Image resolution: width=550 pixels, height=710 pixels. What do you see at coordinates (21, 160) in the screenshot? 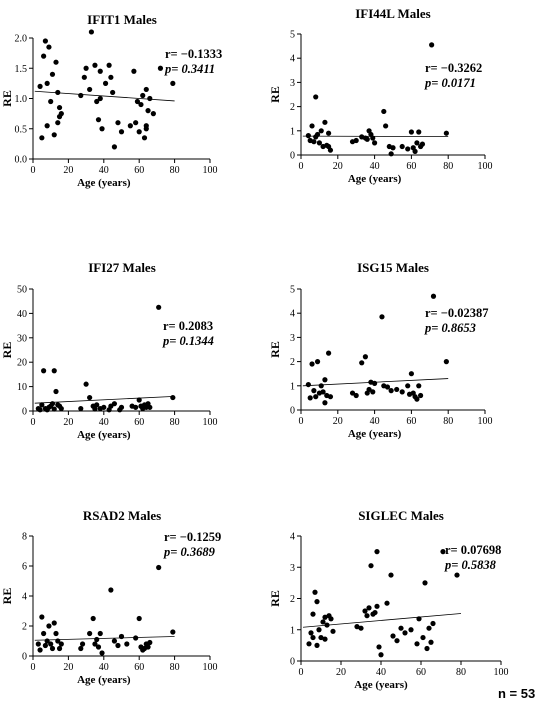
I see `y-tick-label: 0.0` at bounding box center [21, 160].